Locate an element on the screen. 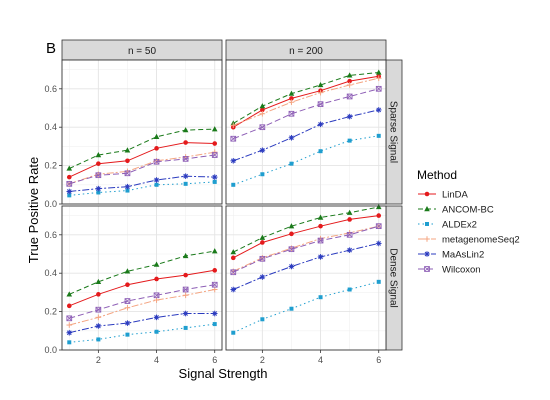  facet-strip-column-label: n = 50 is located at coordinates (142, 51).